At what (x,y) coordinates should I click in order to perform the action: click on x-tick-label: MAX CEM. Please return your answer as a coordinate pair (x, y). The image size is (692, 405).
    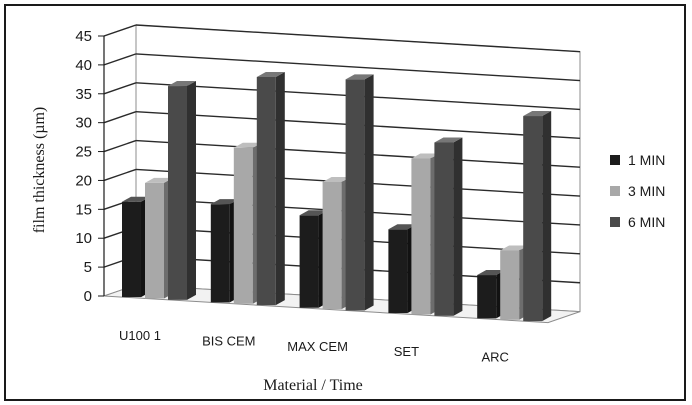
    Looking at the image, I should click on (317, 346).